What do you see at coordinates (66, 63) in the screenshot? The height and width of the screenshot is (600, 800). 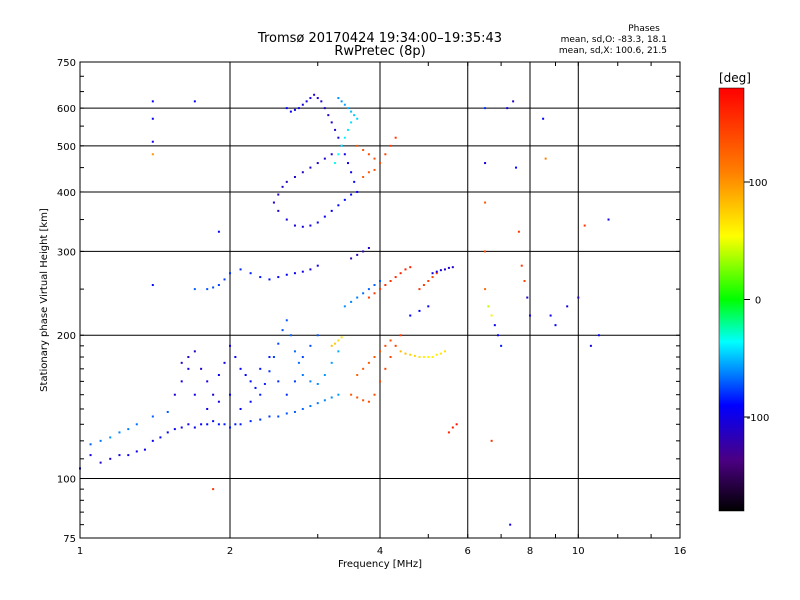 I see `y-tick-label: 750` at bounding box center [66, 63].